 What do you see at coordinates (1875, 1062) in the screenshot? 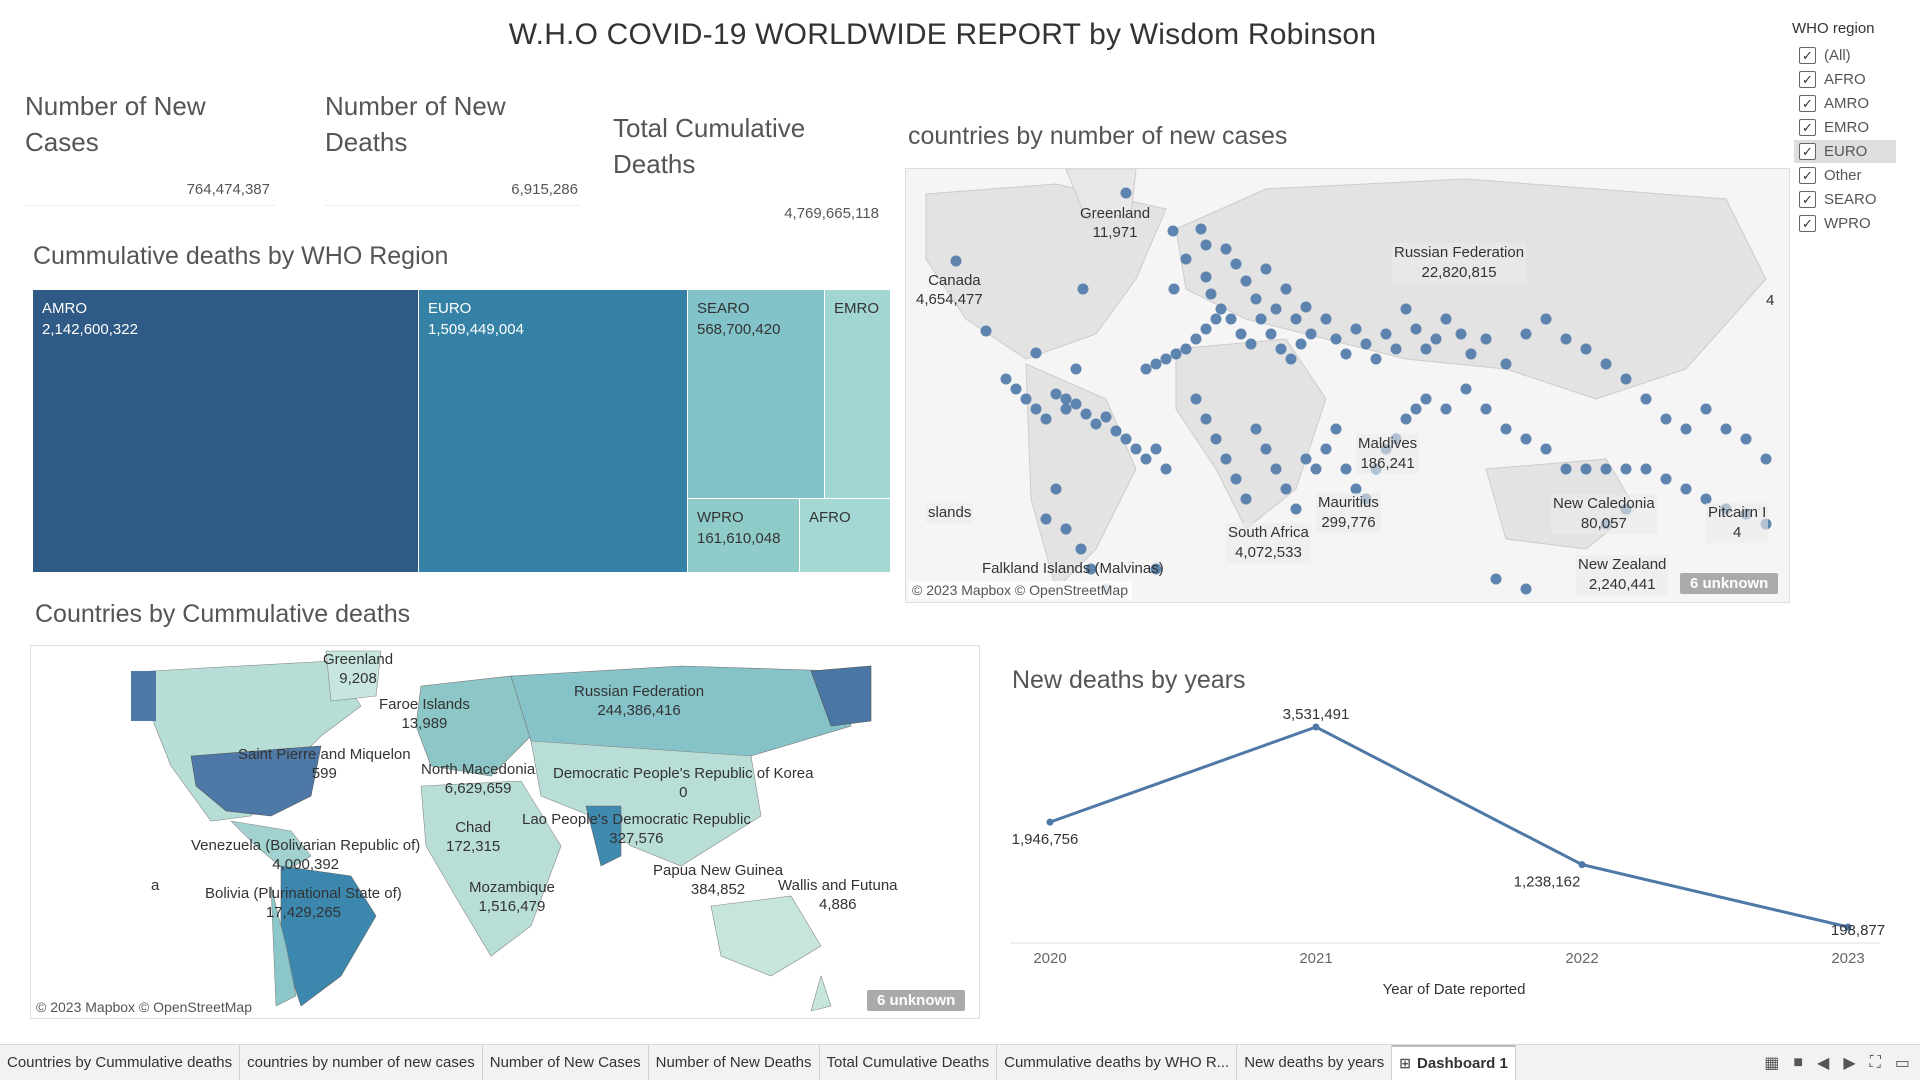
I see `fullscreen-icon: ⛶` at bounding box center [1875, 1062].